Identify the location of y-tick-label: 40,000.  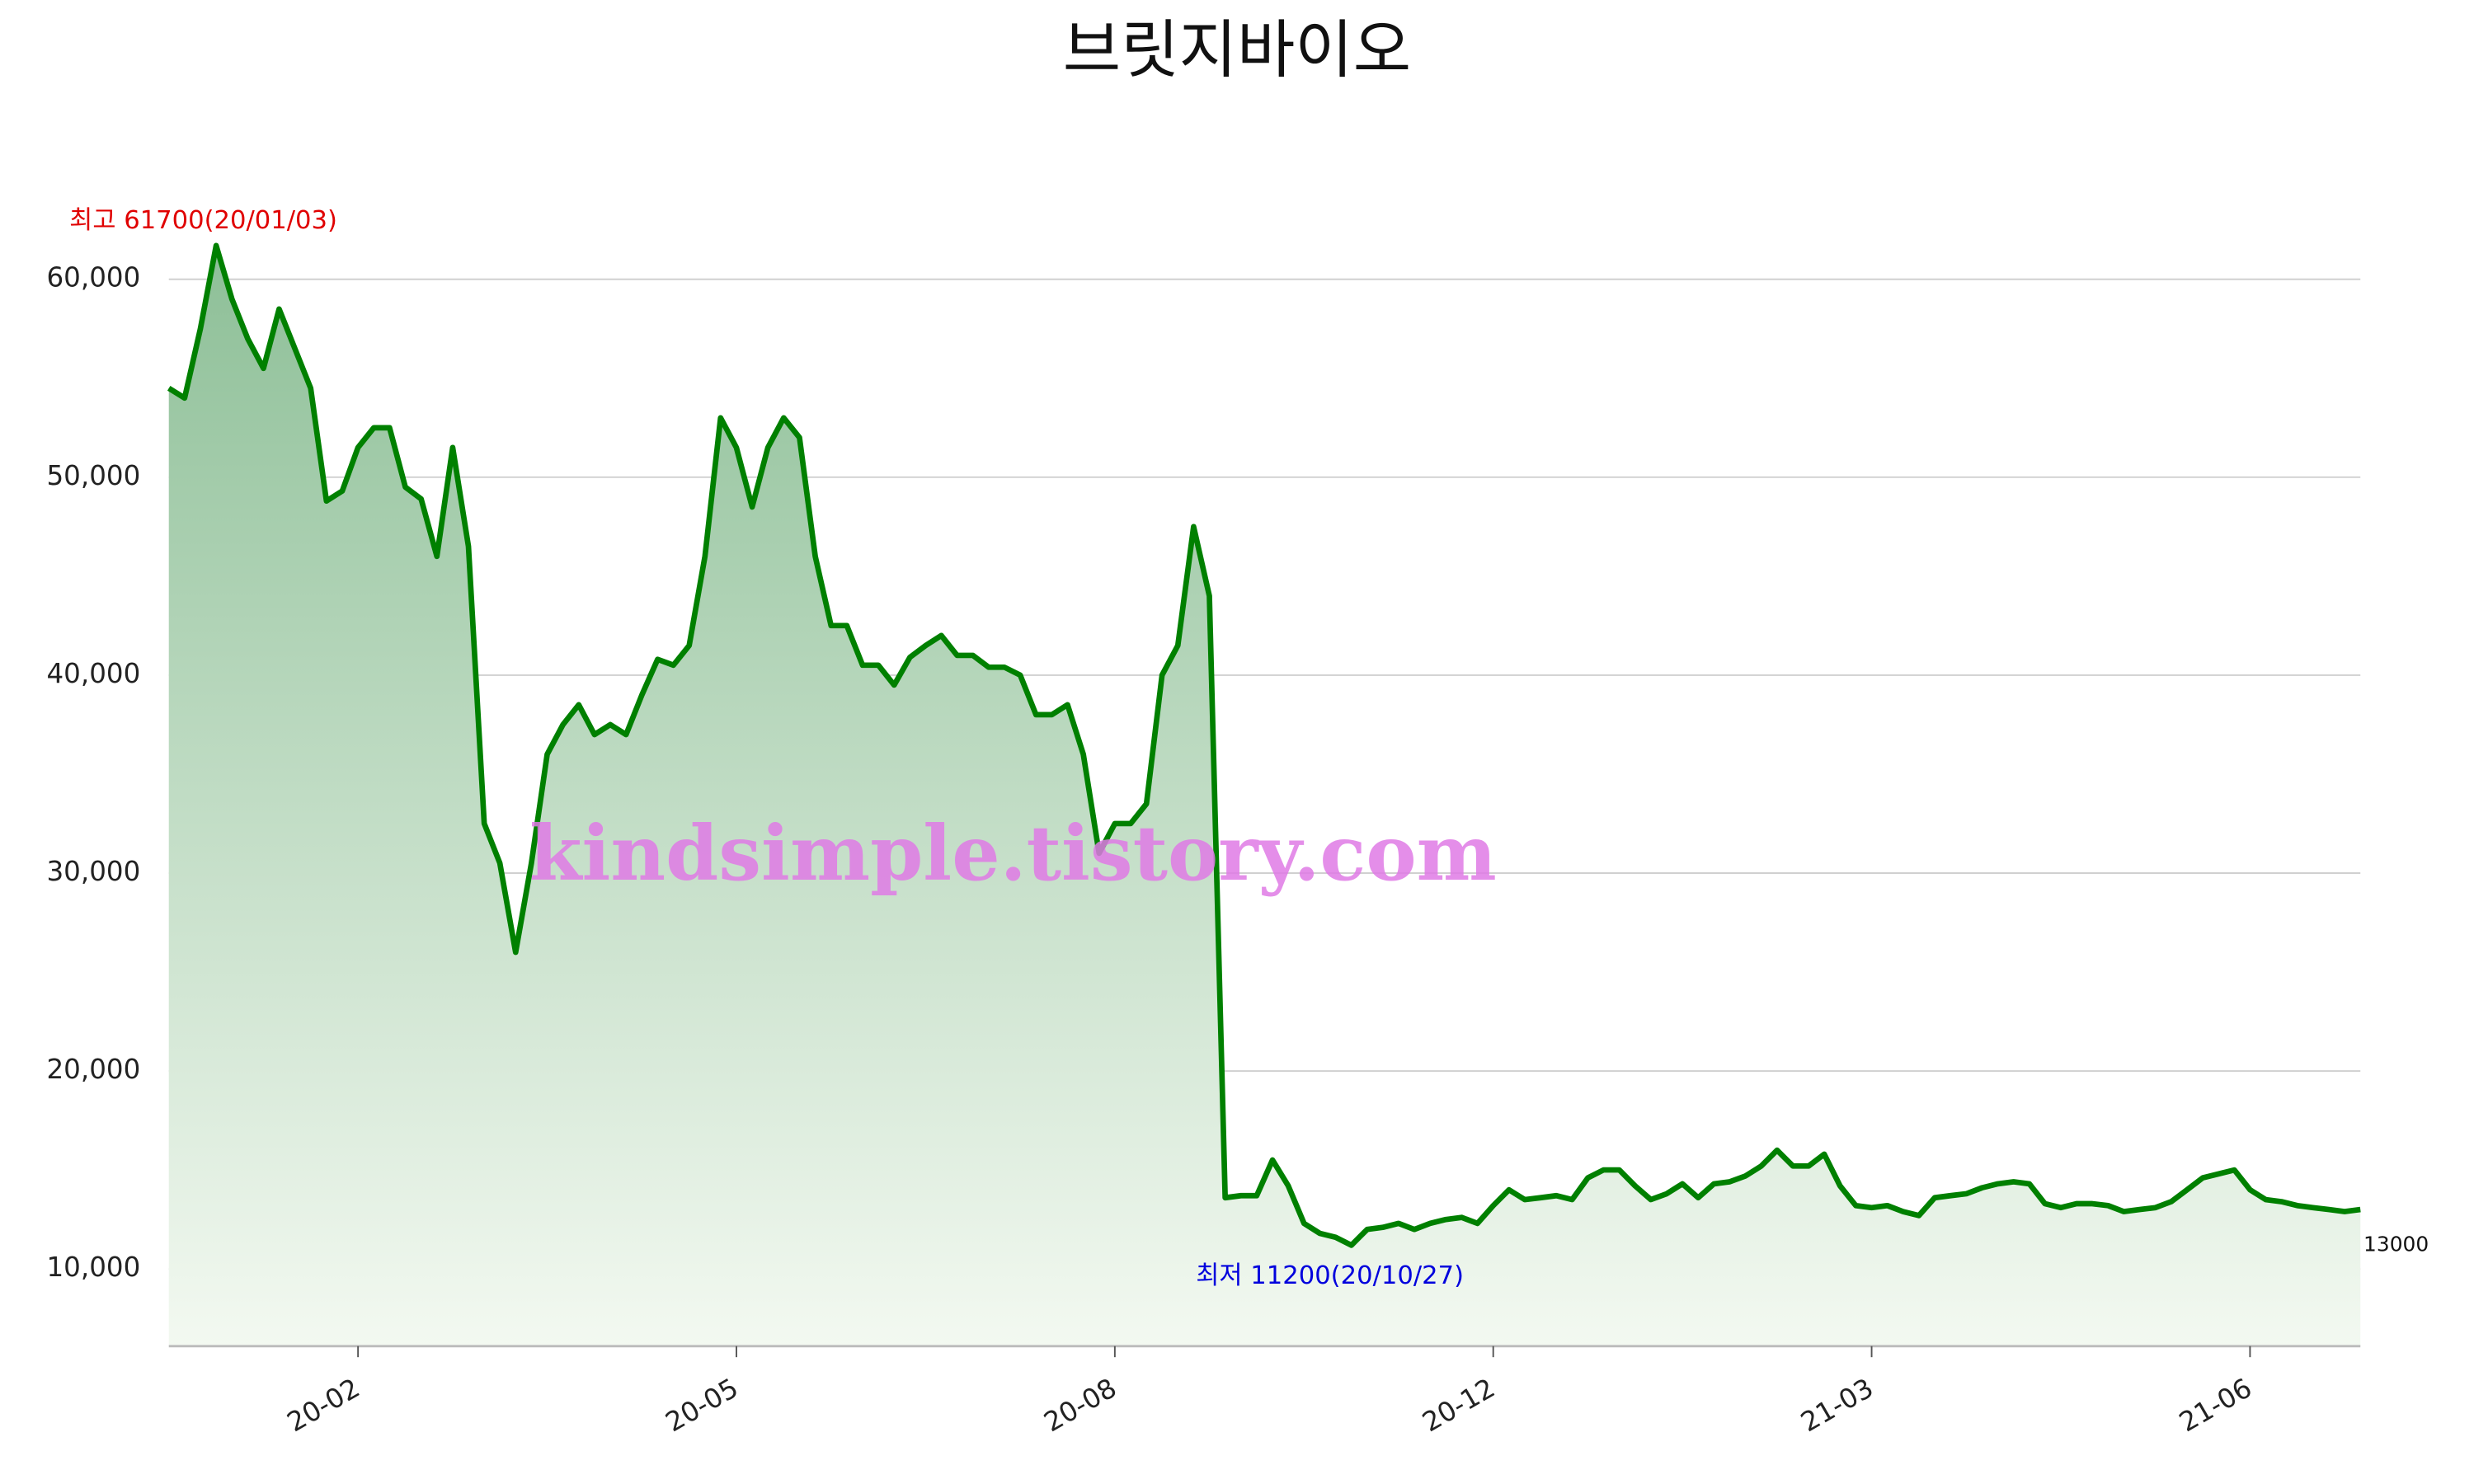
(93, 673).